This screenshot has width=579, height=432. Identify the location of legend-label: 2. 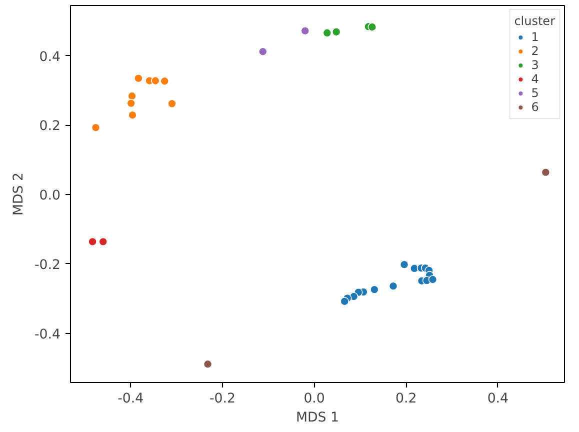
(535, 51).